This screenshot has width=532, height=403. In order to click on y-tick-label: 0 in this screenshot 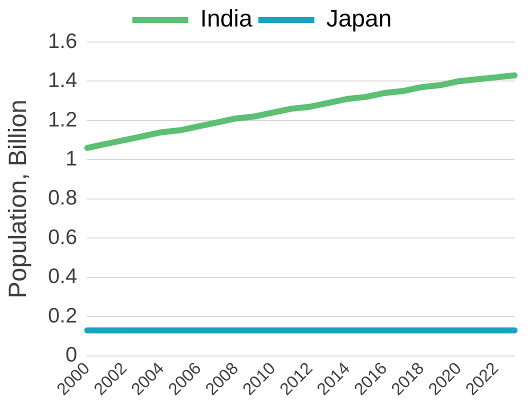, I will do `click(72, 355)`.